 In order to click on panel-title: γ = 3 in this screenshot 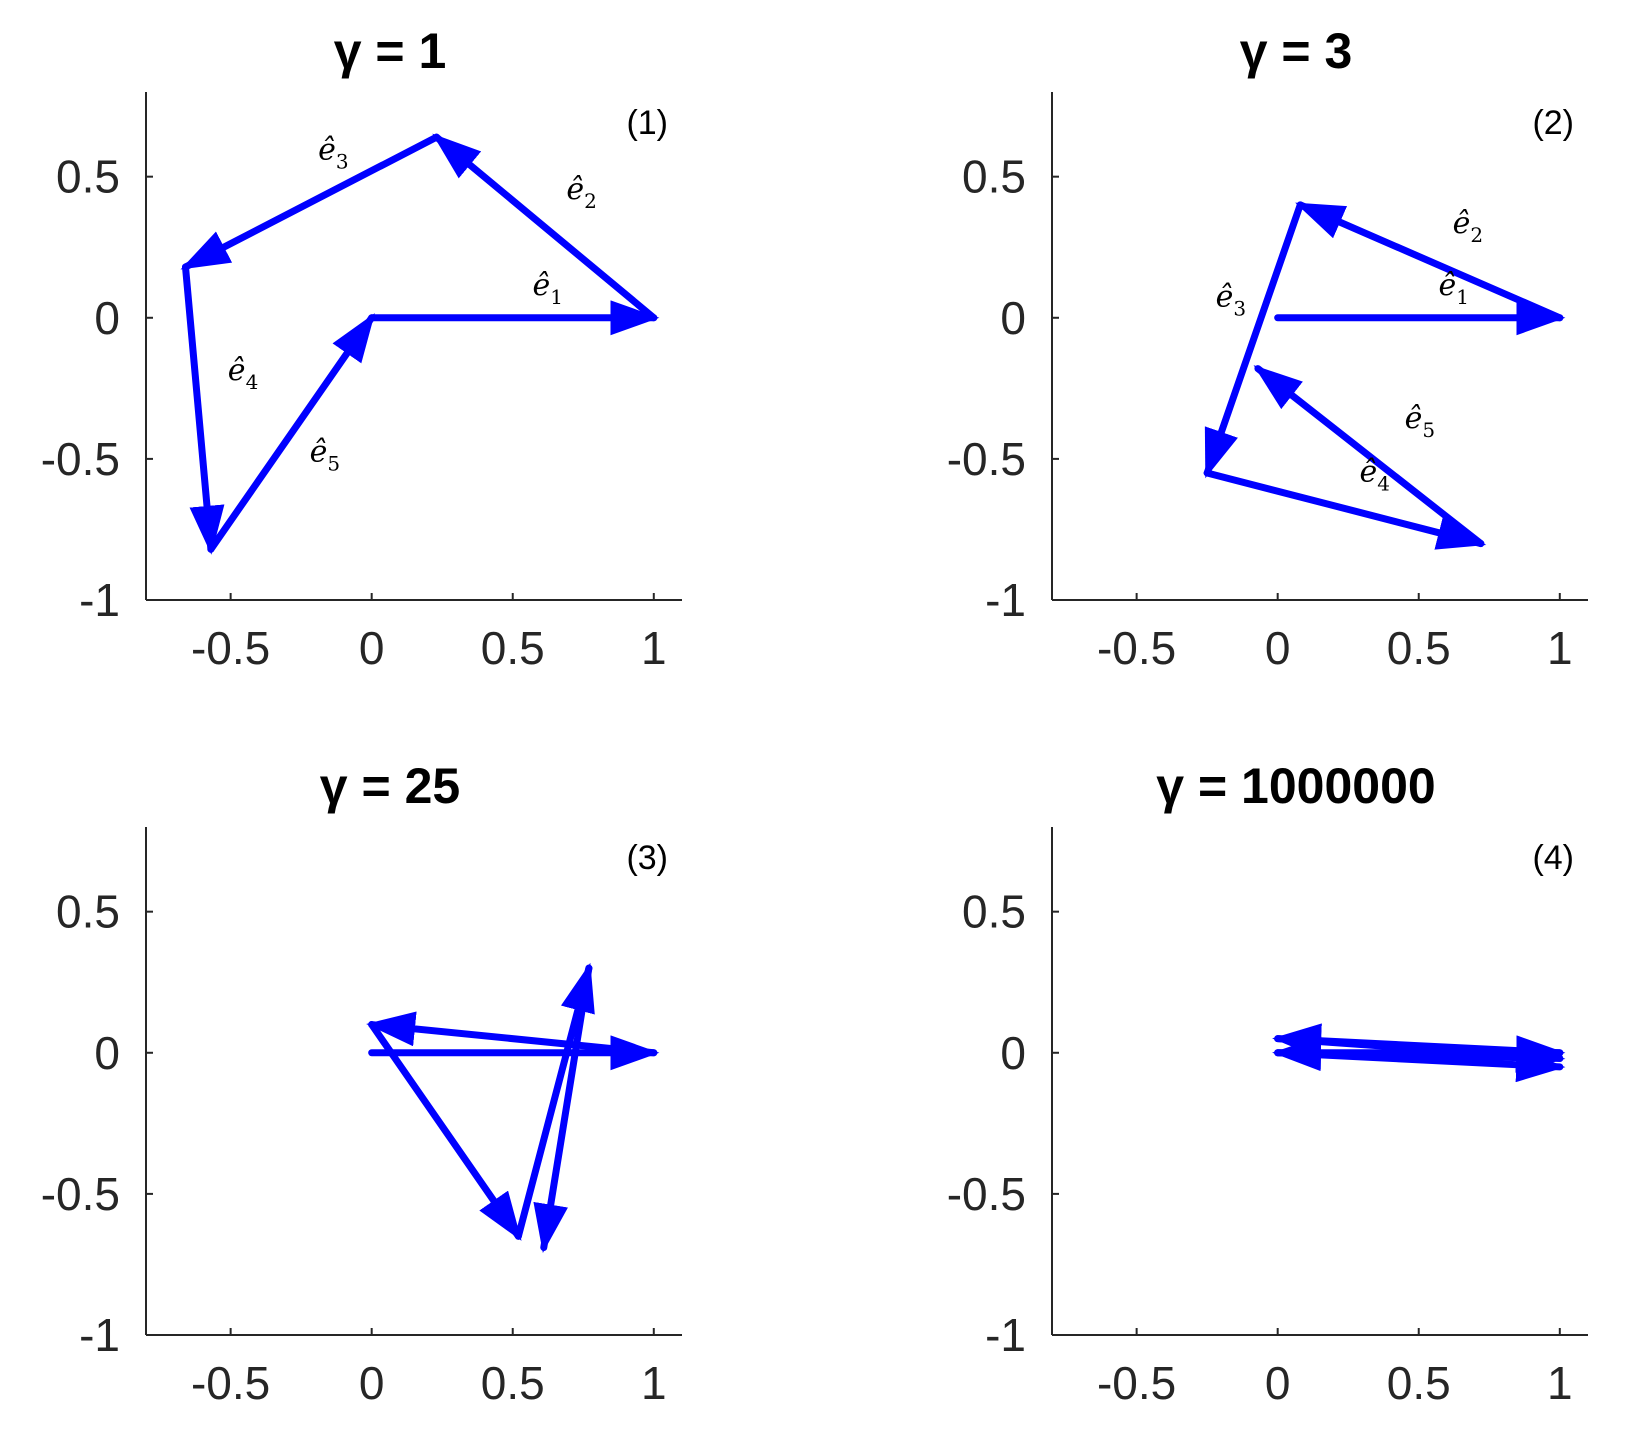, I will do `click(1296, 51)`.